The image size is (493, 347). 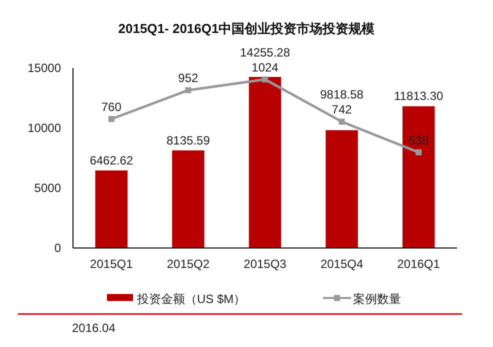 I want to click on data-label: 742, so click(x=342, y=109).